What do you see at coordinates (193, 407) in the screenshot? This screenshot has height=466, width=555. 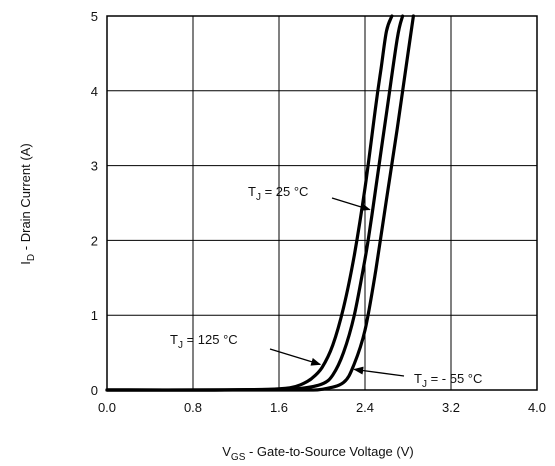 I see `x-tick-label: 0.8` at bounding box center [193, 407].